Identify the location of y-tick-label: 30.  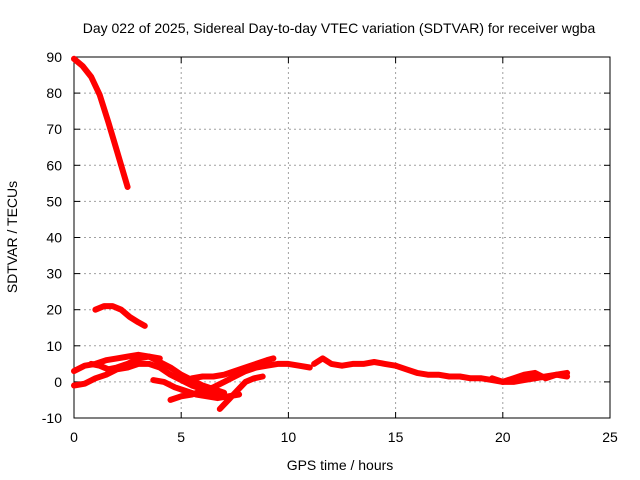
(54, 274).